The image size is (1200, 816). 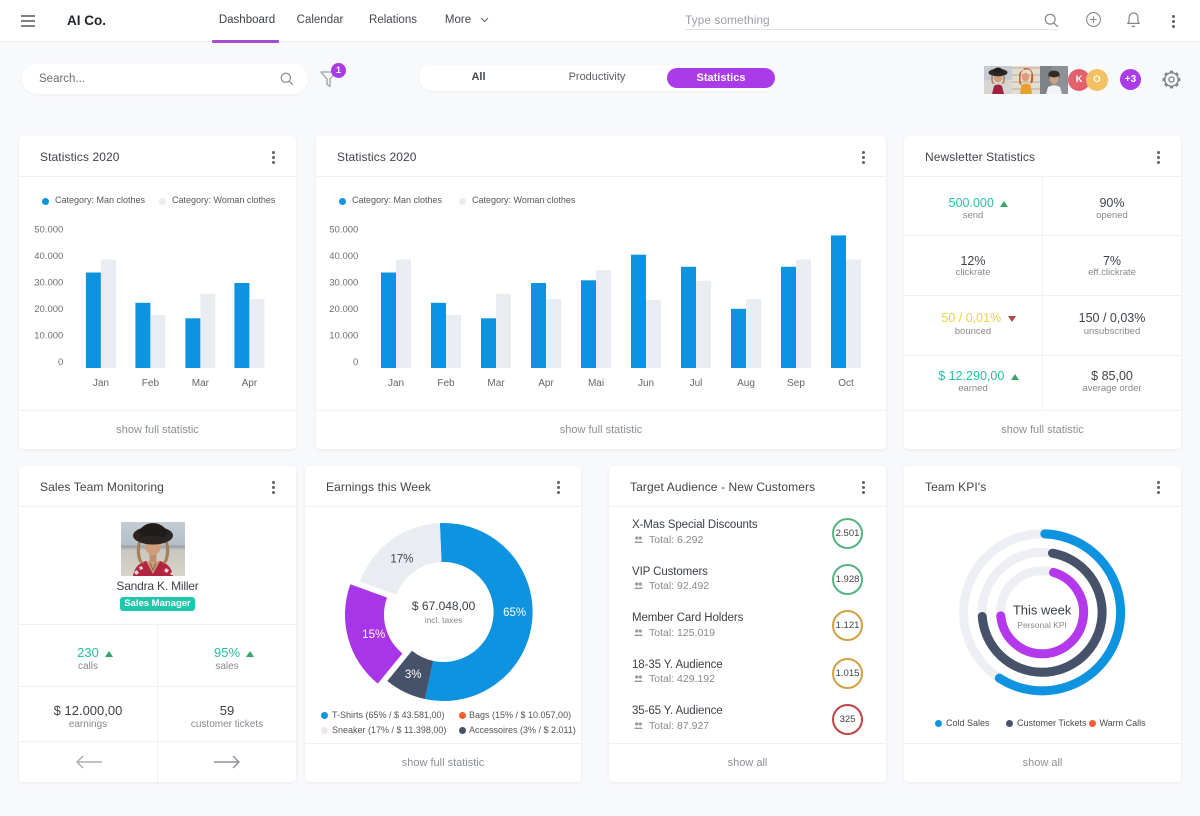 What do you see at coordinates (514, 613) in the screenshot?
I see `svg-text: 65%` at bounding box center [514, 613].